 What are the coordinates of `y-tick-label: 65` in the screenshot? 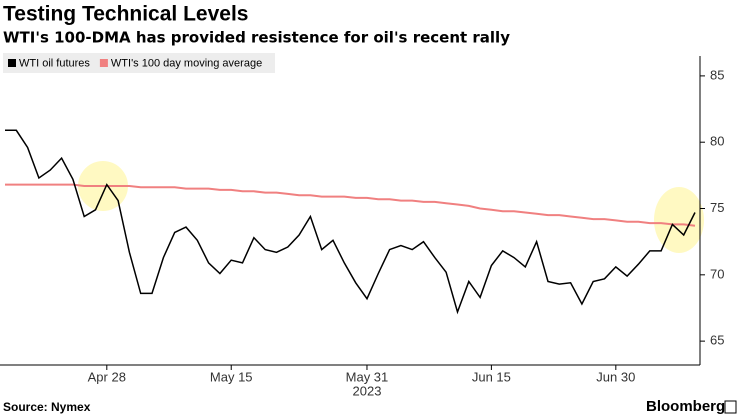 It's located at (717, 340).